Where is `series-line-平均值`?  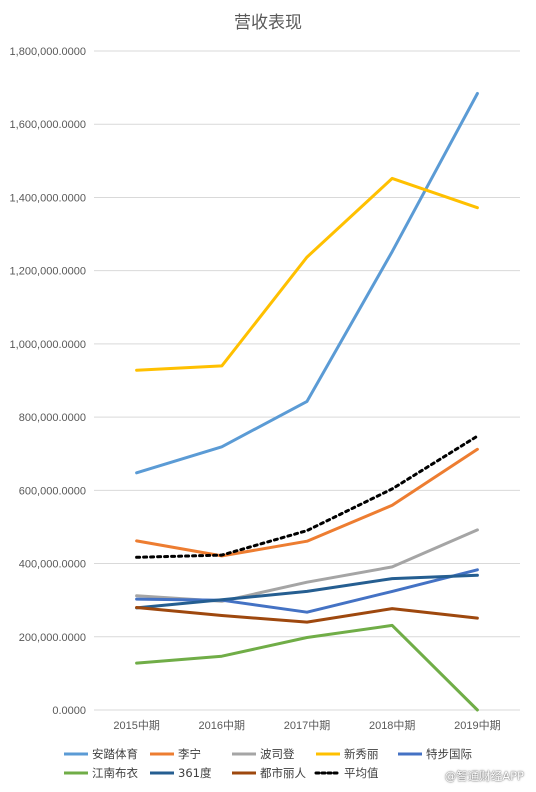
series-line-平均值 is located at coordinates (307, 496).